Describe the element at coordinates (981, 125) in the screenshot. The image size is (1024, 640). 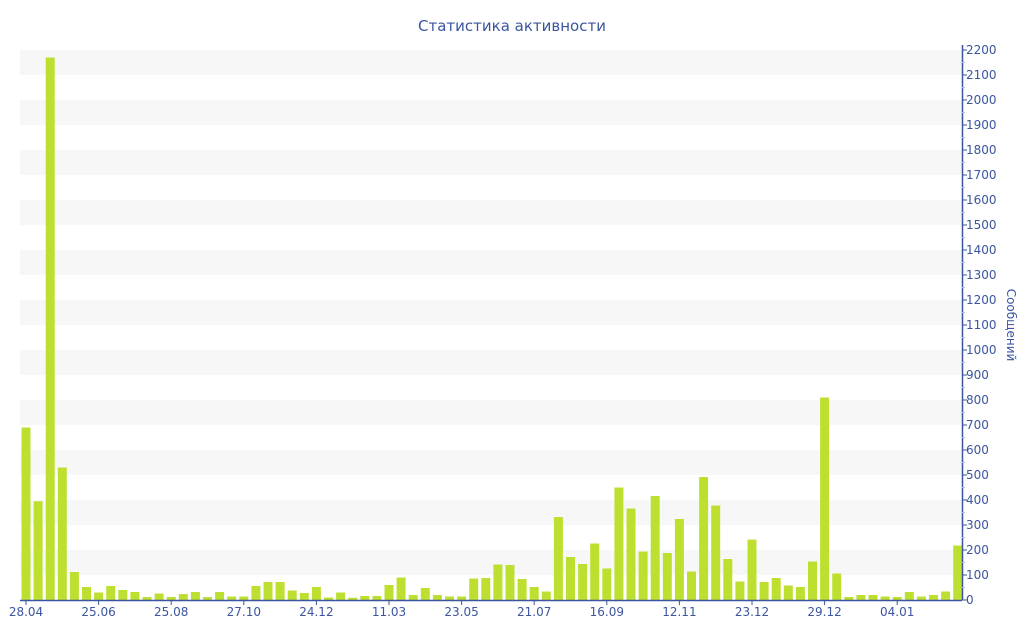
I see `y-tick-label: 1900` at that location.